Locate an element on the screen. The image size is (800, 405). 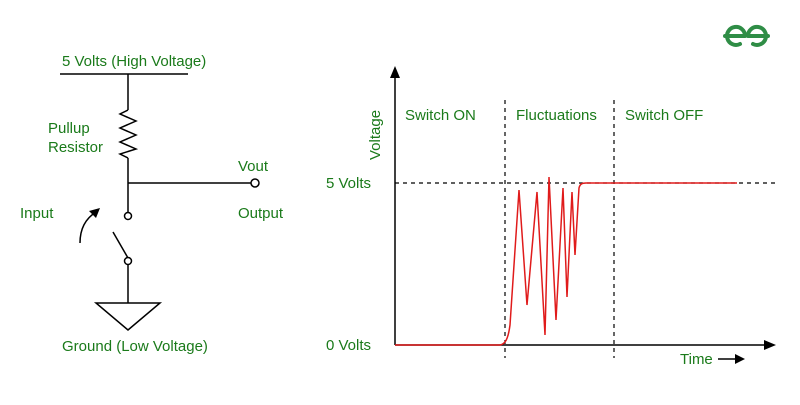
switch-arrowhead-icon is located at coordinates (94, 213).